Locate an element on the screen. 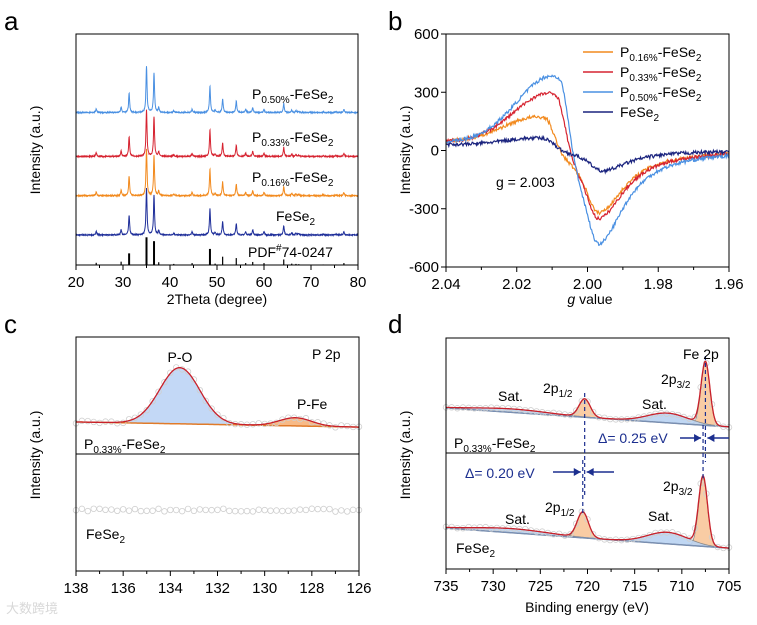 The width and height of the screenshot is (757, 625). a-plot-frame is located at coordinates (217, 149).